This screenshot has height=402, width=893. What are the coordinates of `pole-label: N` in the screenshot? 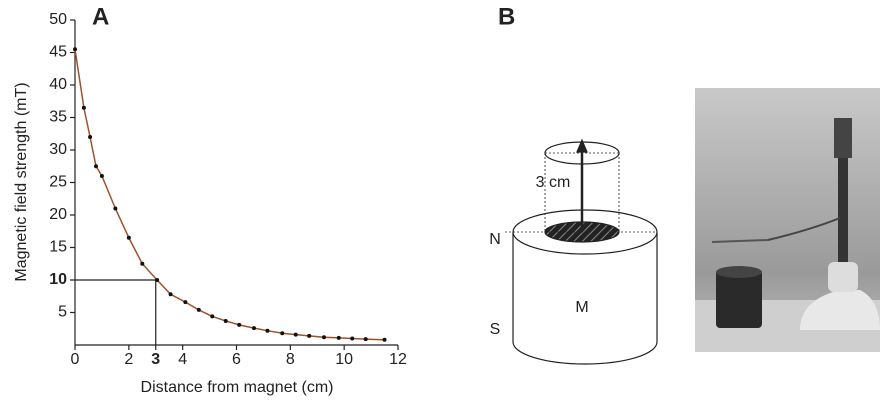 It's located at (495, 239).